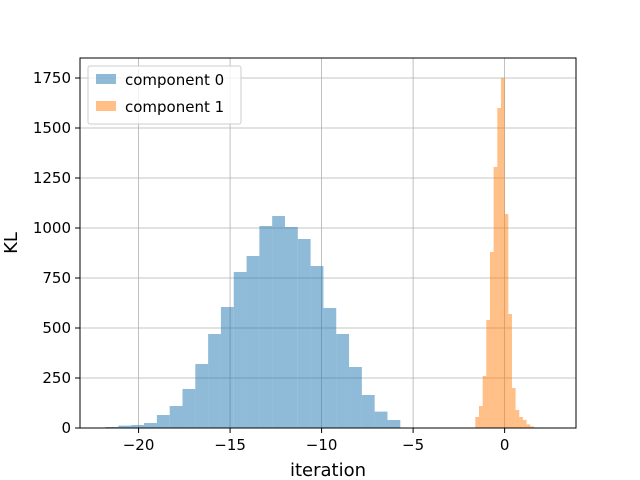 This screenshot has height=480, width=640. Describe the element at coordinates (56, 278) in the screenshot. I see `y-tick-label: 750` at that location.